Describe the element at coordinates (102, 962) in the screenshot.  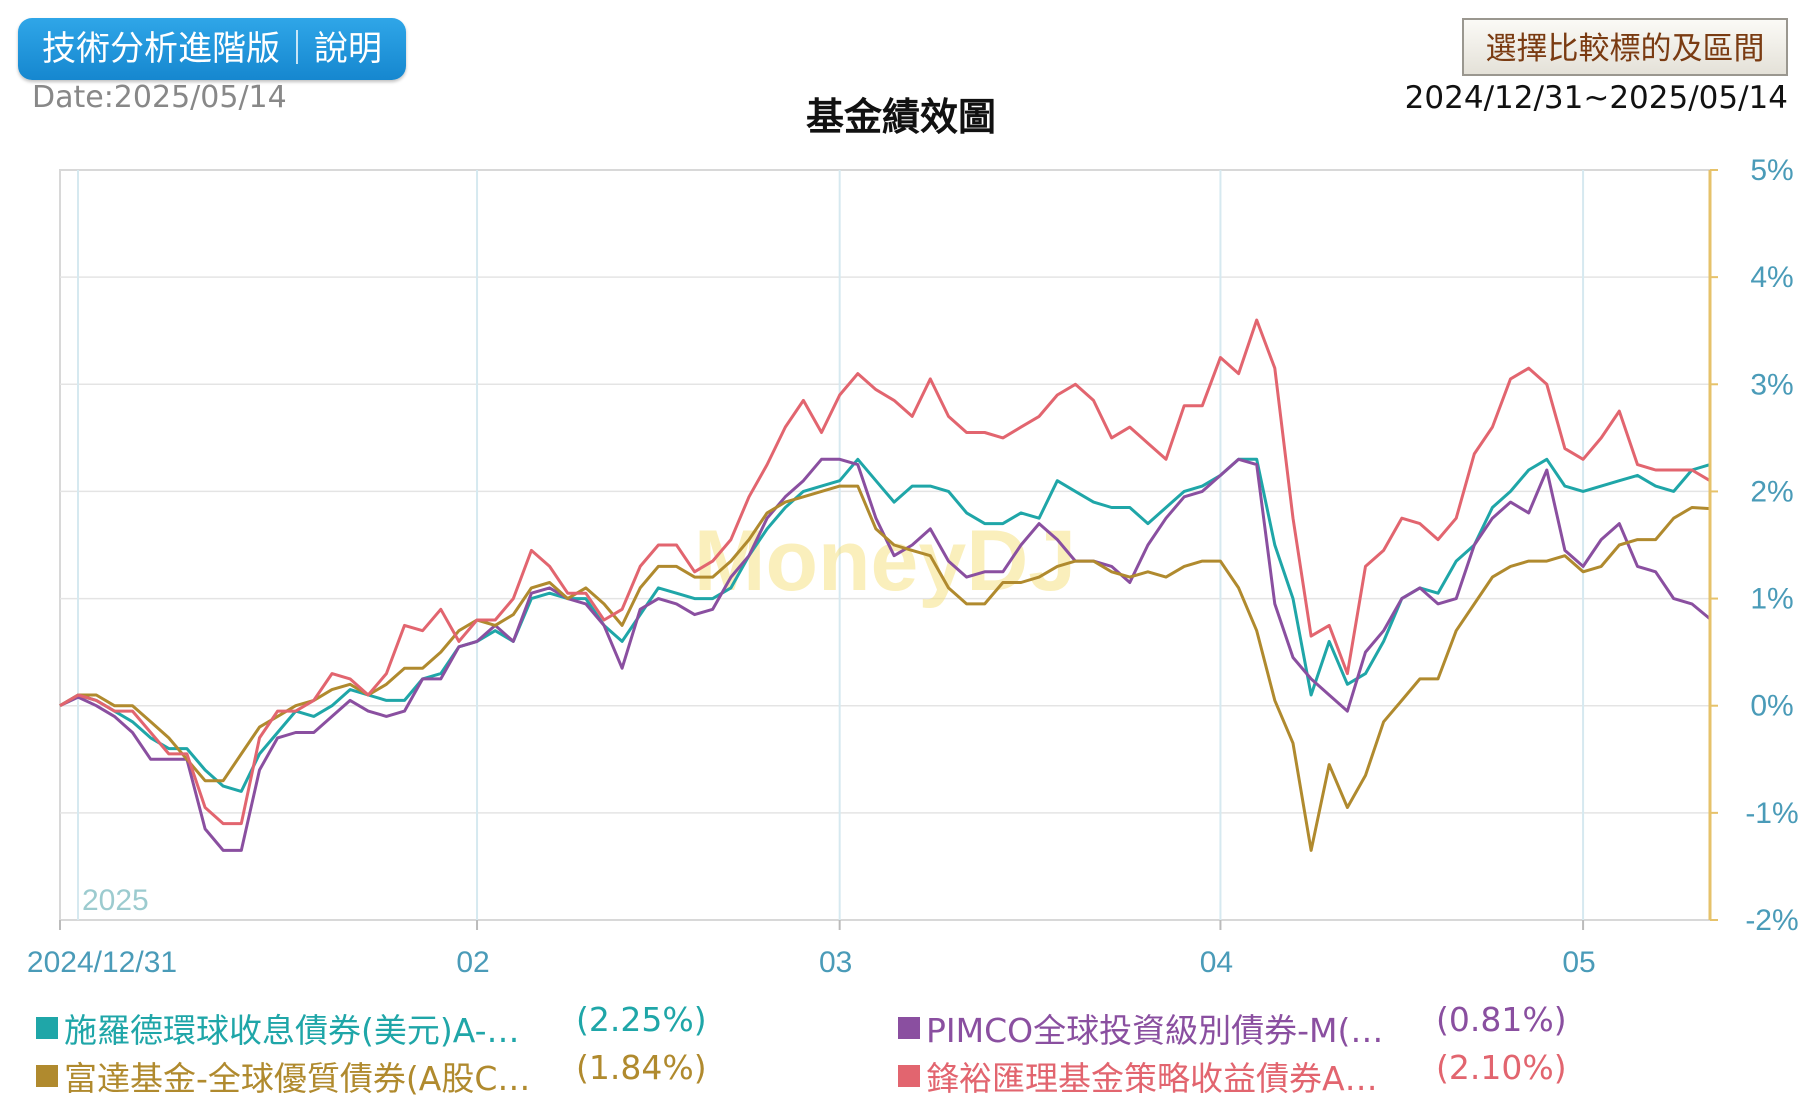
I see `x-tick-label: 2024/12/31` at that location.